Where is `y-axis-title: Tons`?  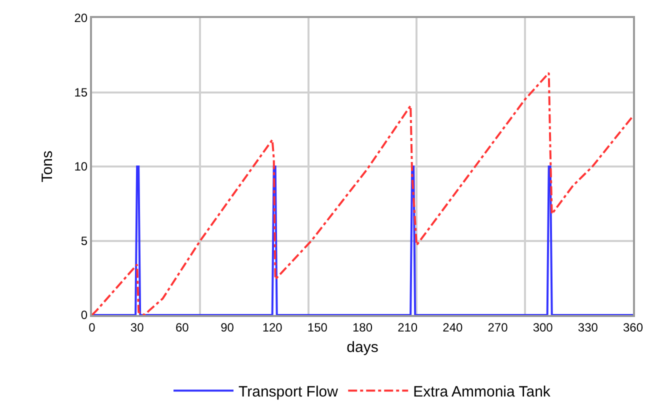 y-axis-title: Tons is located at coordinates (47, 166).